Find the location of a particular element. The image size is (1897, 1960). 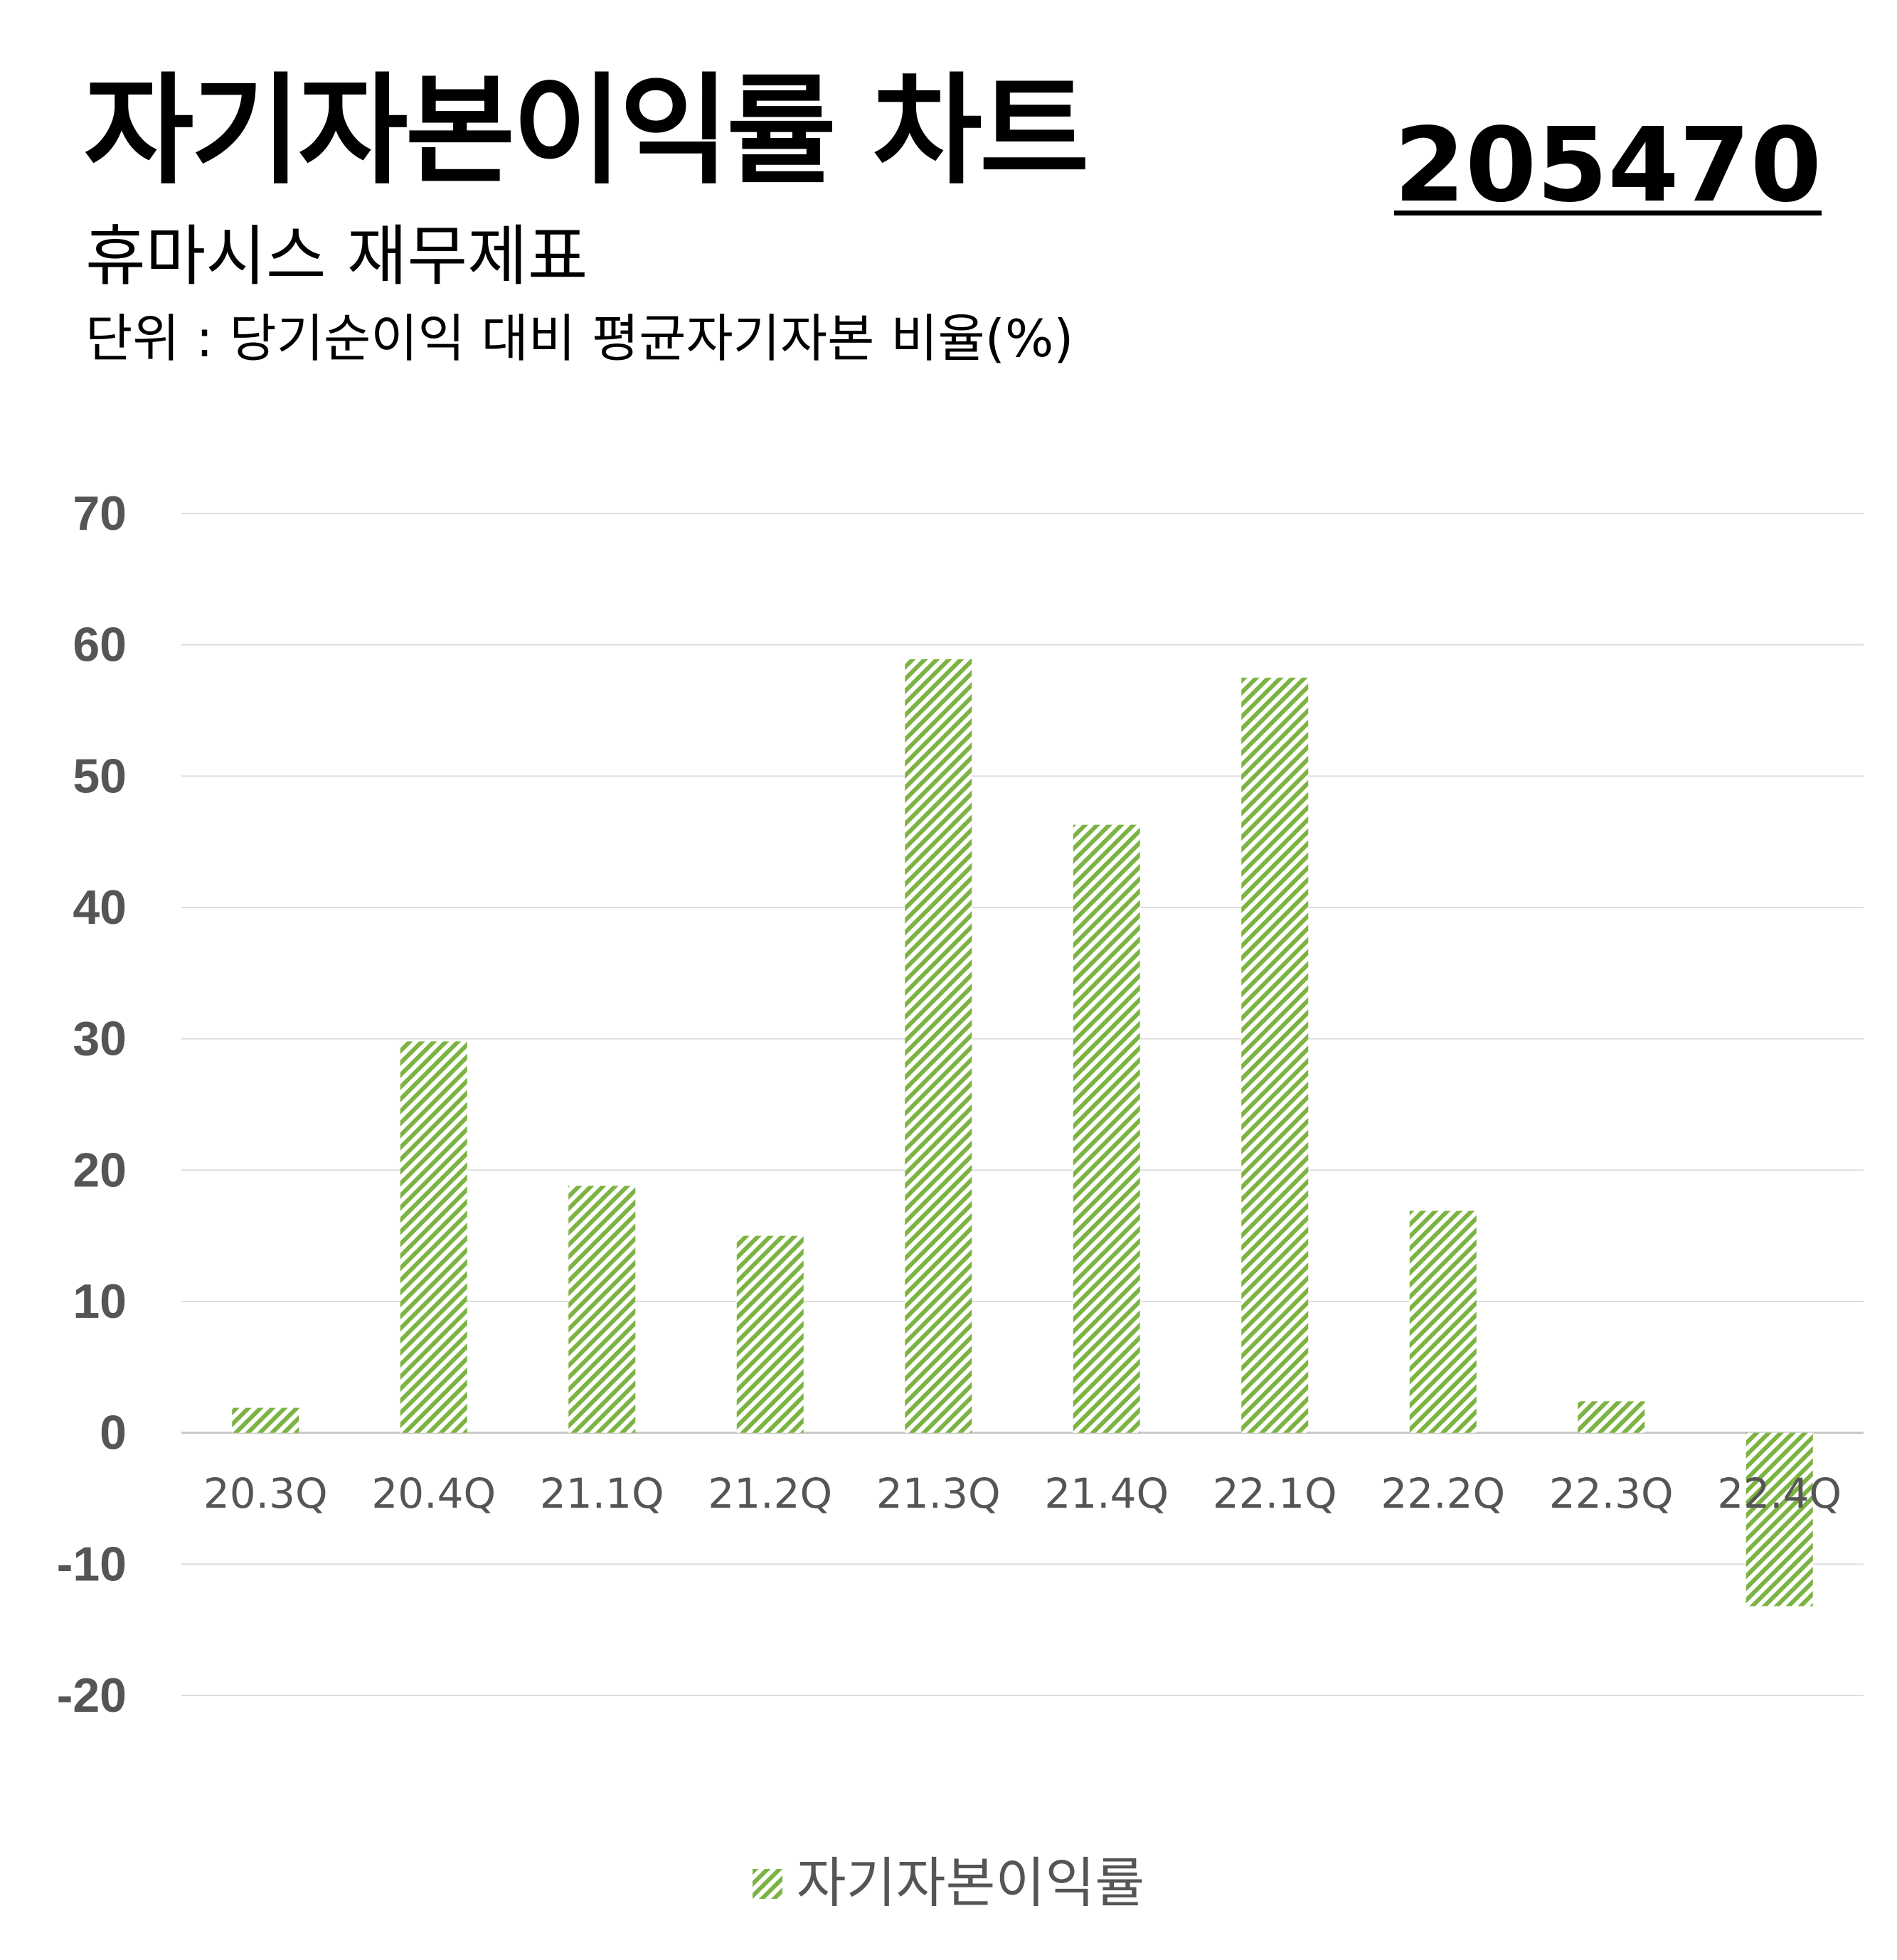

x-tick-label: 21.3Q is located at coordinates (939, 1493).